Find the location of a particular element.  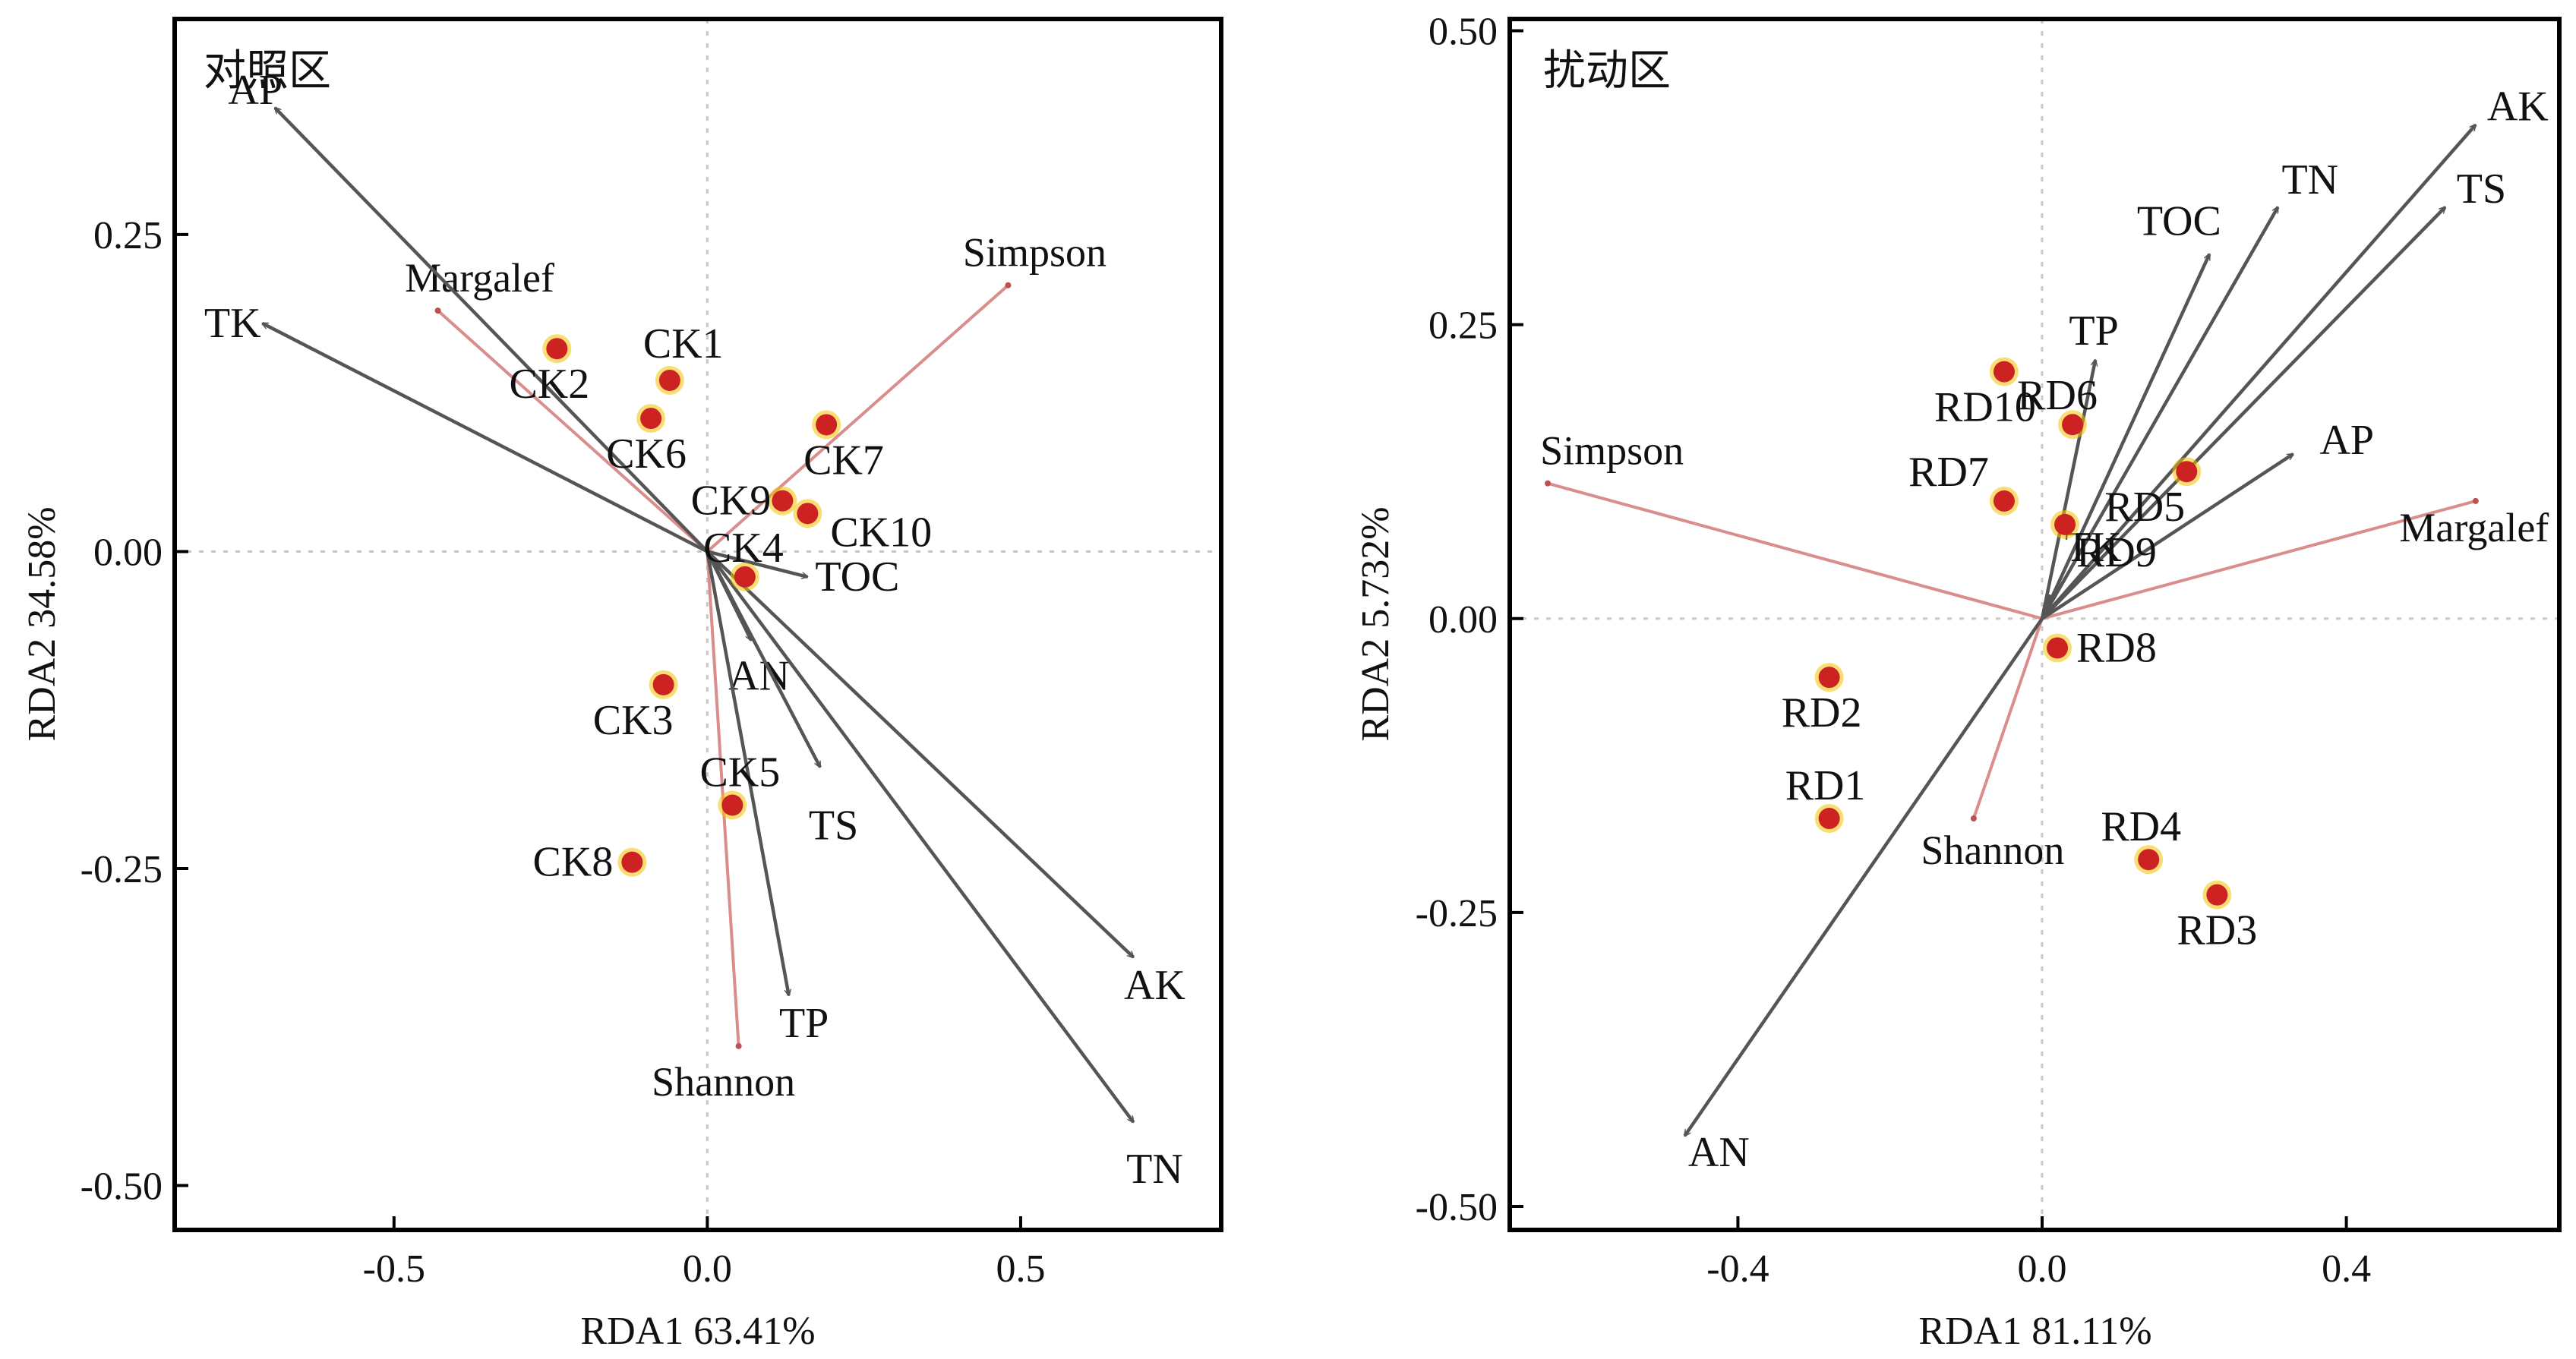

sample-point-rd6 is located at coordinates (2073, 425).